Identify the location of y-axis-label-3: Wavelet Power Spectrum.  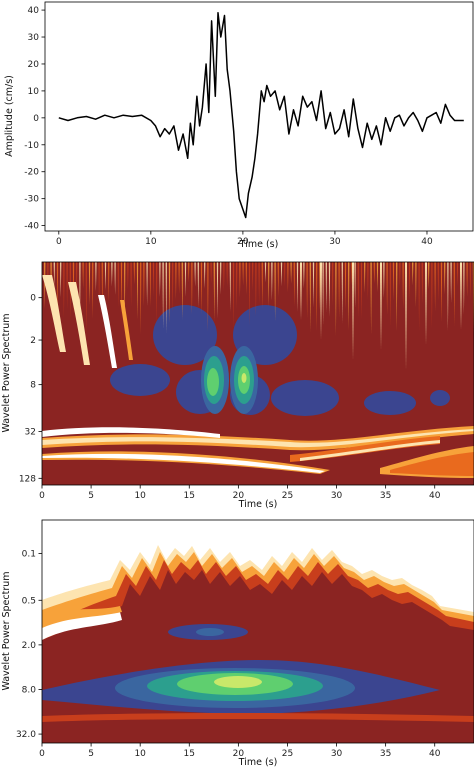
(6, 630).